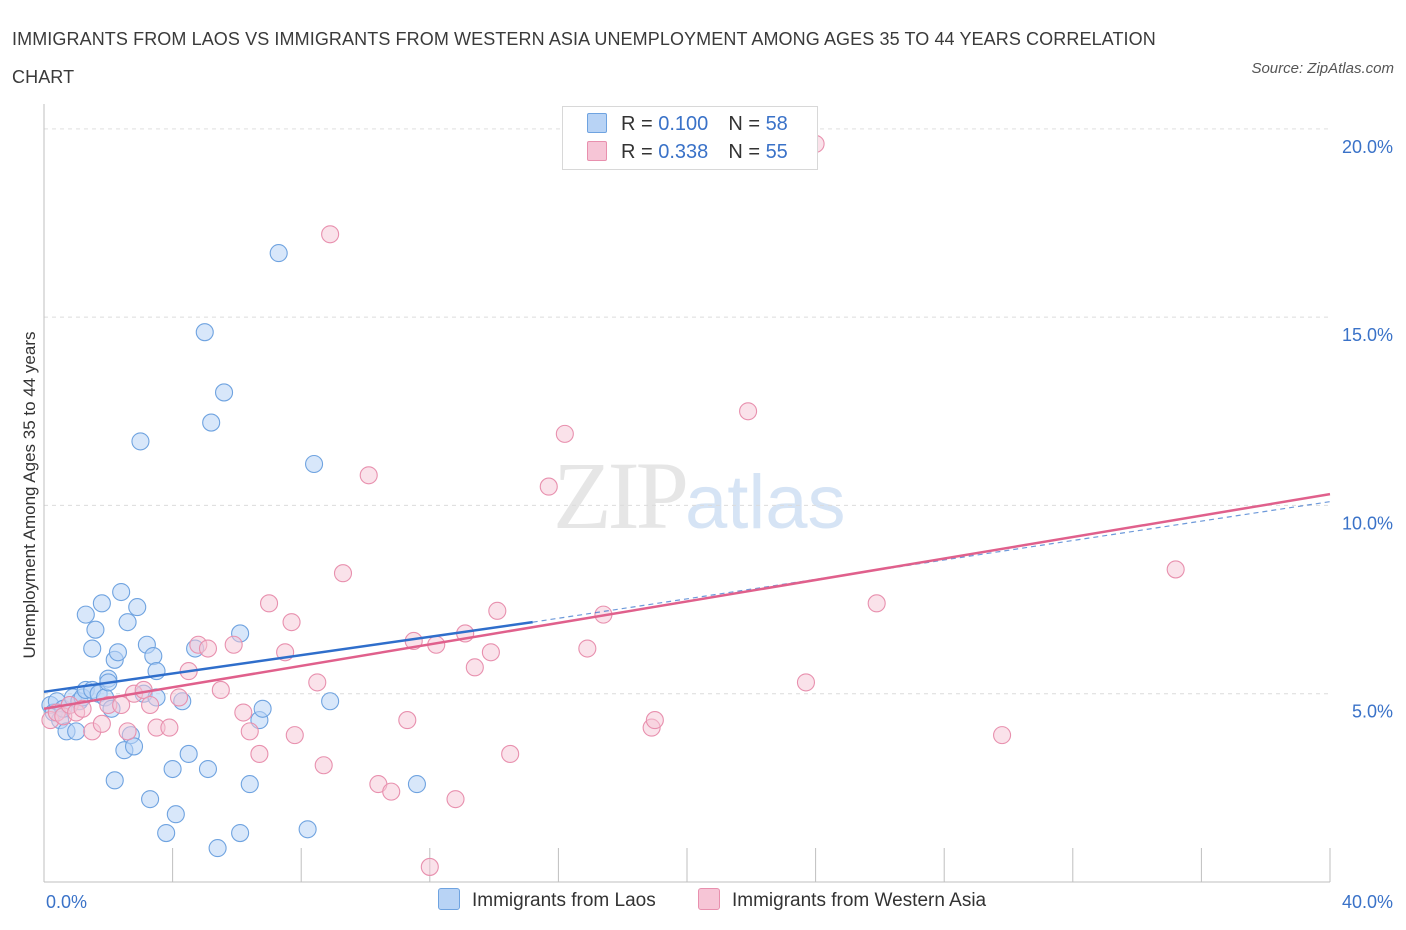 The width and height of the screenshot is (1406, 930). What do you see at coordinates (765, 502) in the screenshot?
I see `watermark-atlas: atlas` at bounding box center [765, 502].